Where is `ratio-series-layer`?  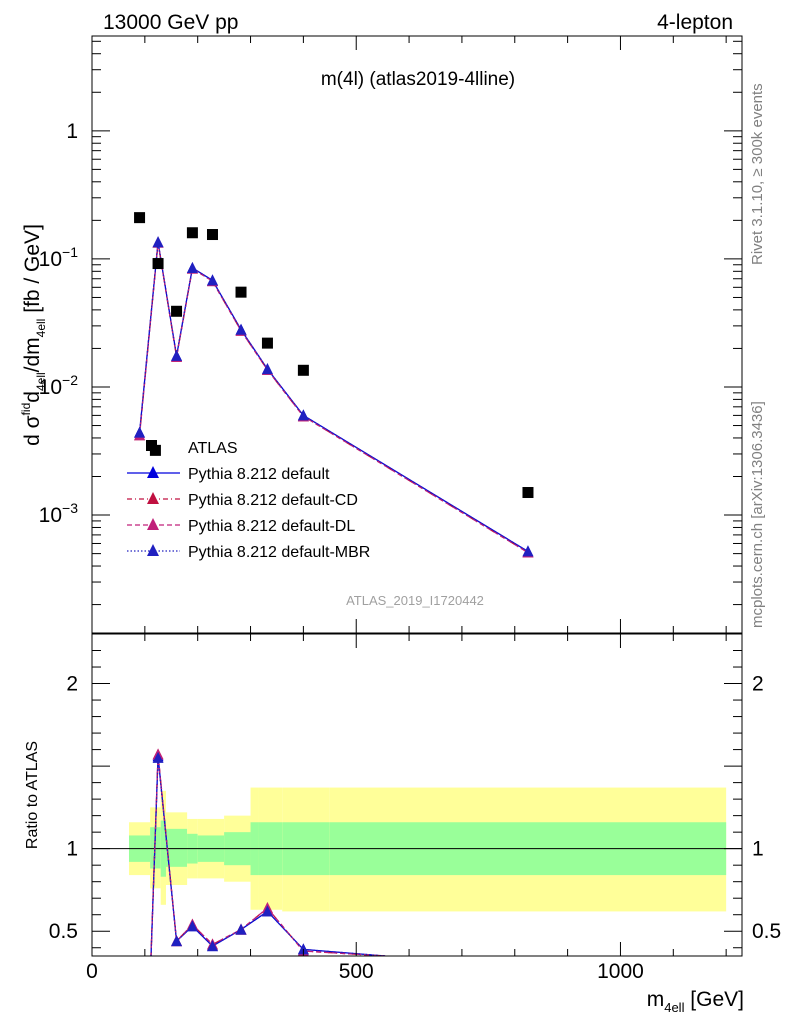
ratio-series-layer is located at coordinates (268, 852).